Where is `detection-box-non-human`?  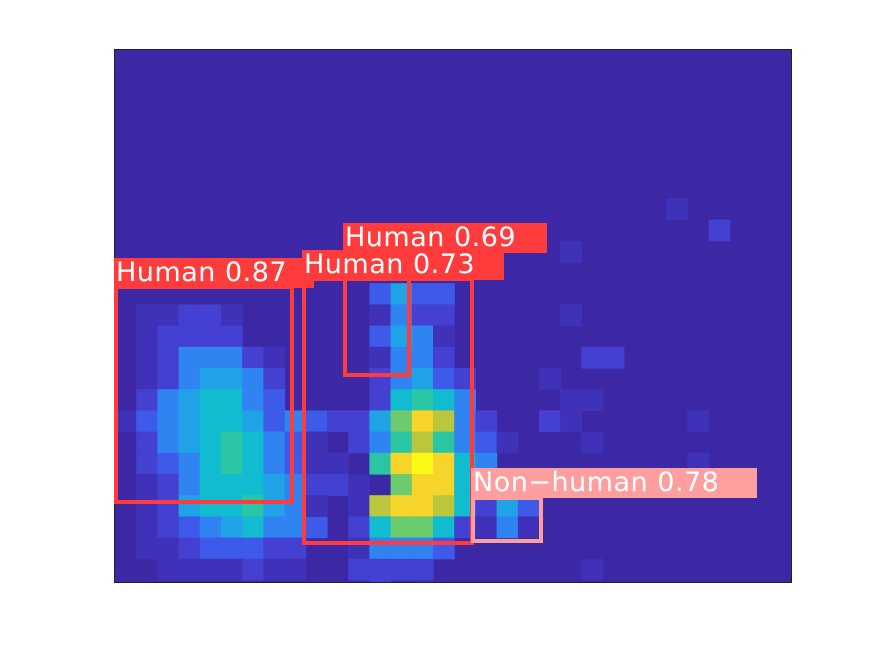 detection-box-non-human is located at coordinates (507, 519).